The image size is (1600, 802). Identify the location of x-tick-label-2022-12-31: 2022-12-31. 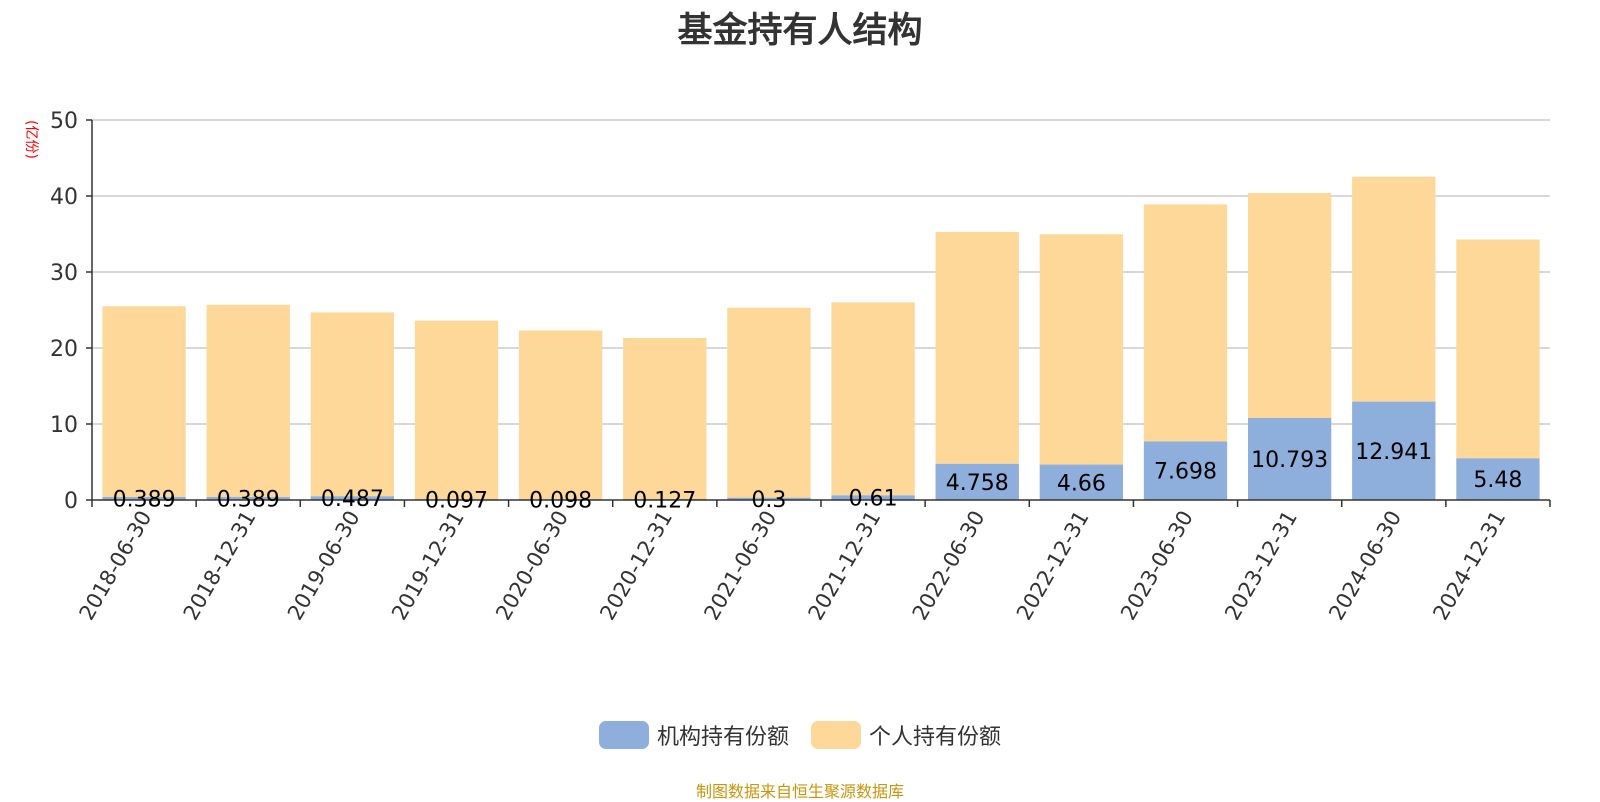
(1053, 566).